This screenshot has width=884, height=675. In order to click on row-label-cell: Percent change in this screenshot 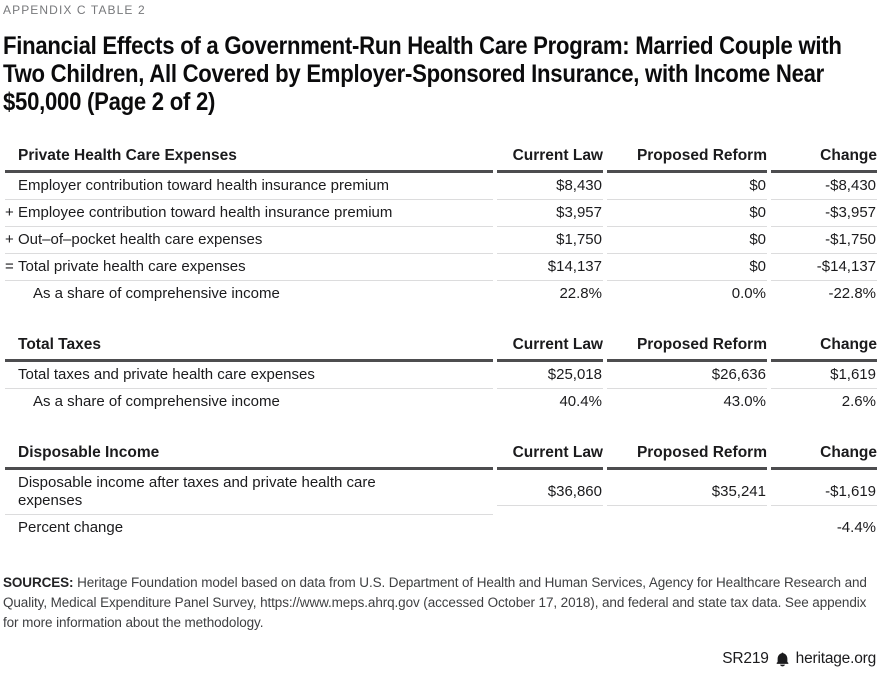, I will do `click(249, 528)`.